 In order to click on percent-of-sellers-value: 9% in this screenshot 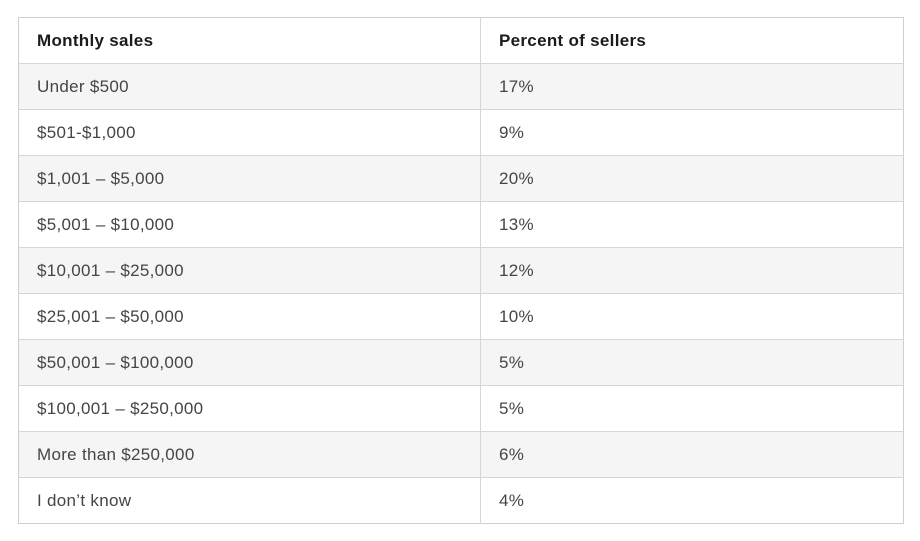, I will do `click(692, 132)`.